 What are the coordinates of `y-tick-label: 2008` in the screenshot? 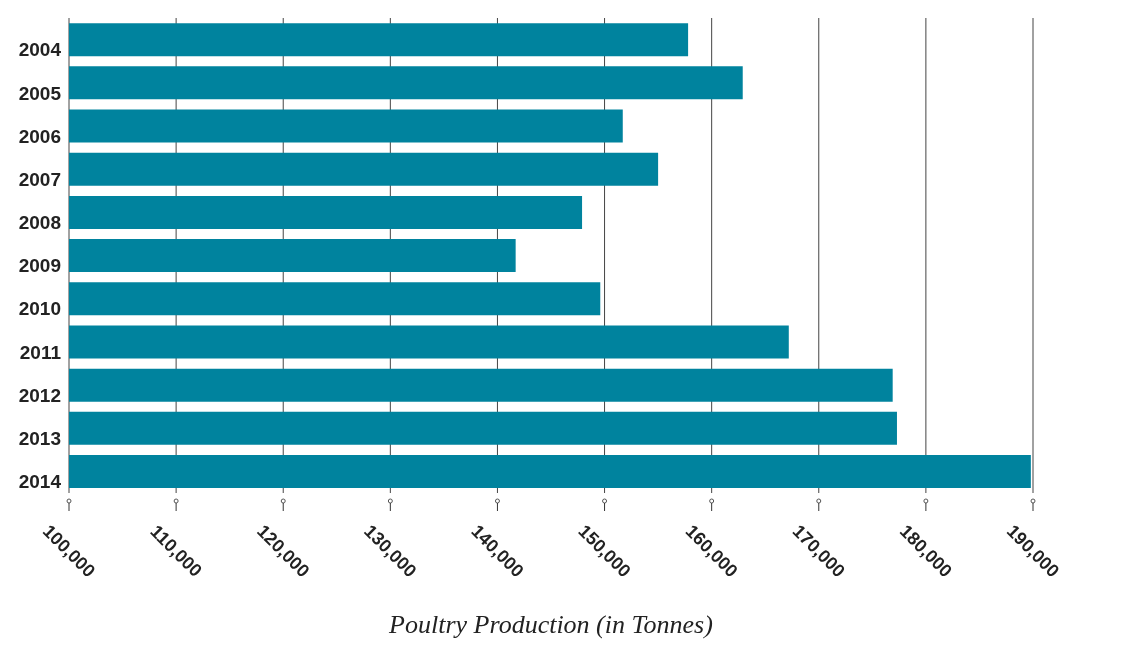 It's located at (39, 223).